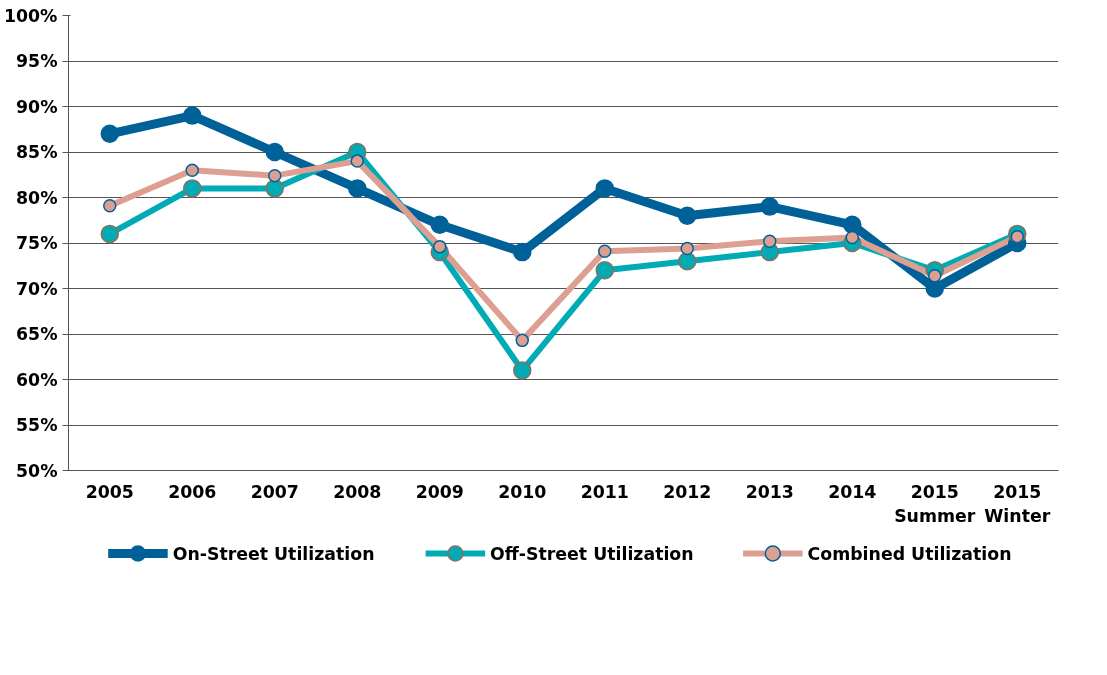 The image size is (1107, 675). Describe the element at coordinates (37, 106) in the screenshot. I see `y-tick-label: 90%` at that location.